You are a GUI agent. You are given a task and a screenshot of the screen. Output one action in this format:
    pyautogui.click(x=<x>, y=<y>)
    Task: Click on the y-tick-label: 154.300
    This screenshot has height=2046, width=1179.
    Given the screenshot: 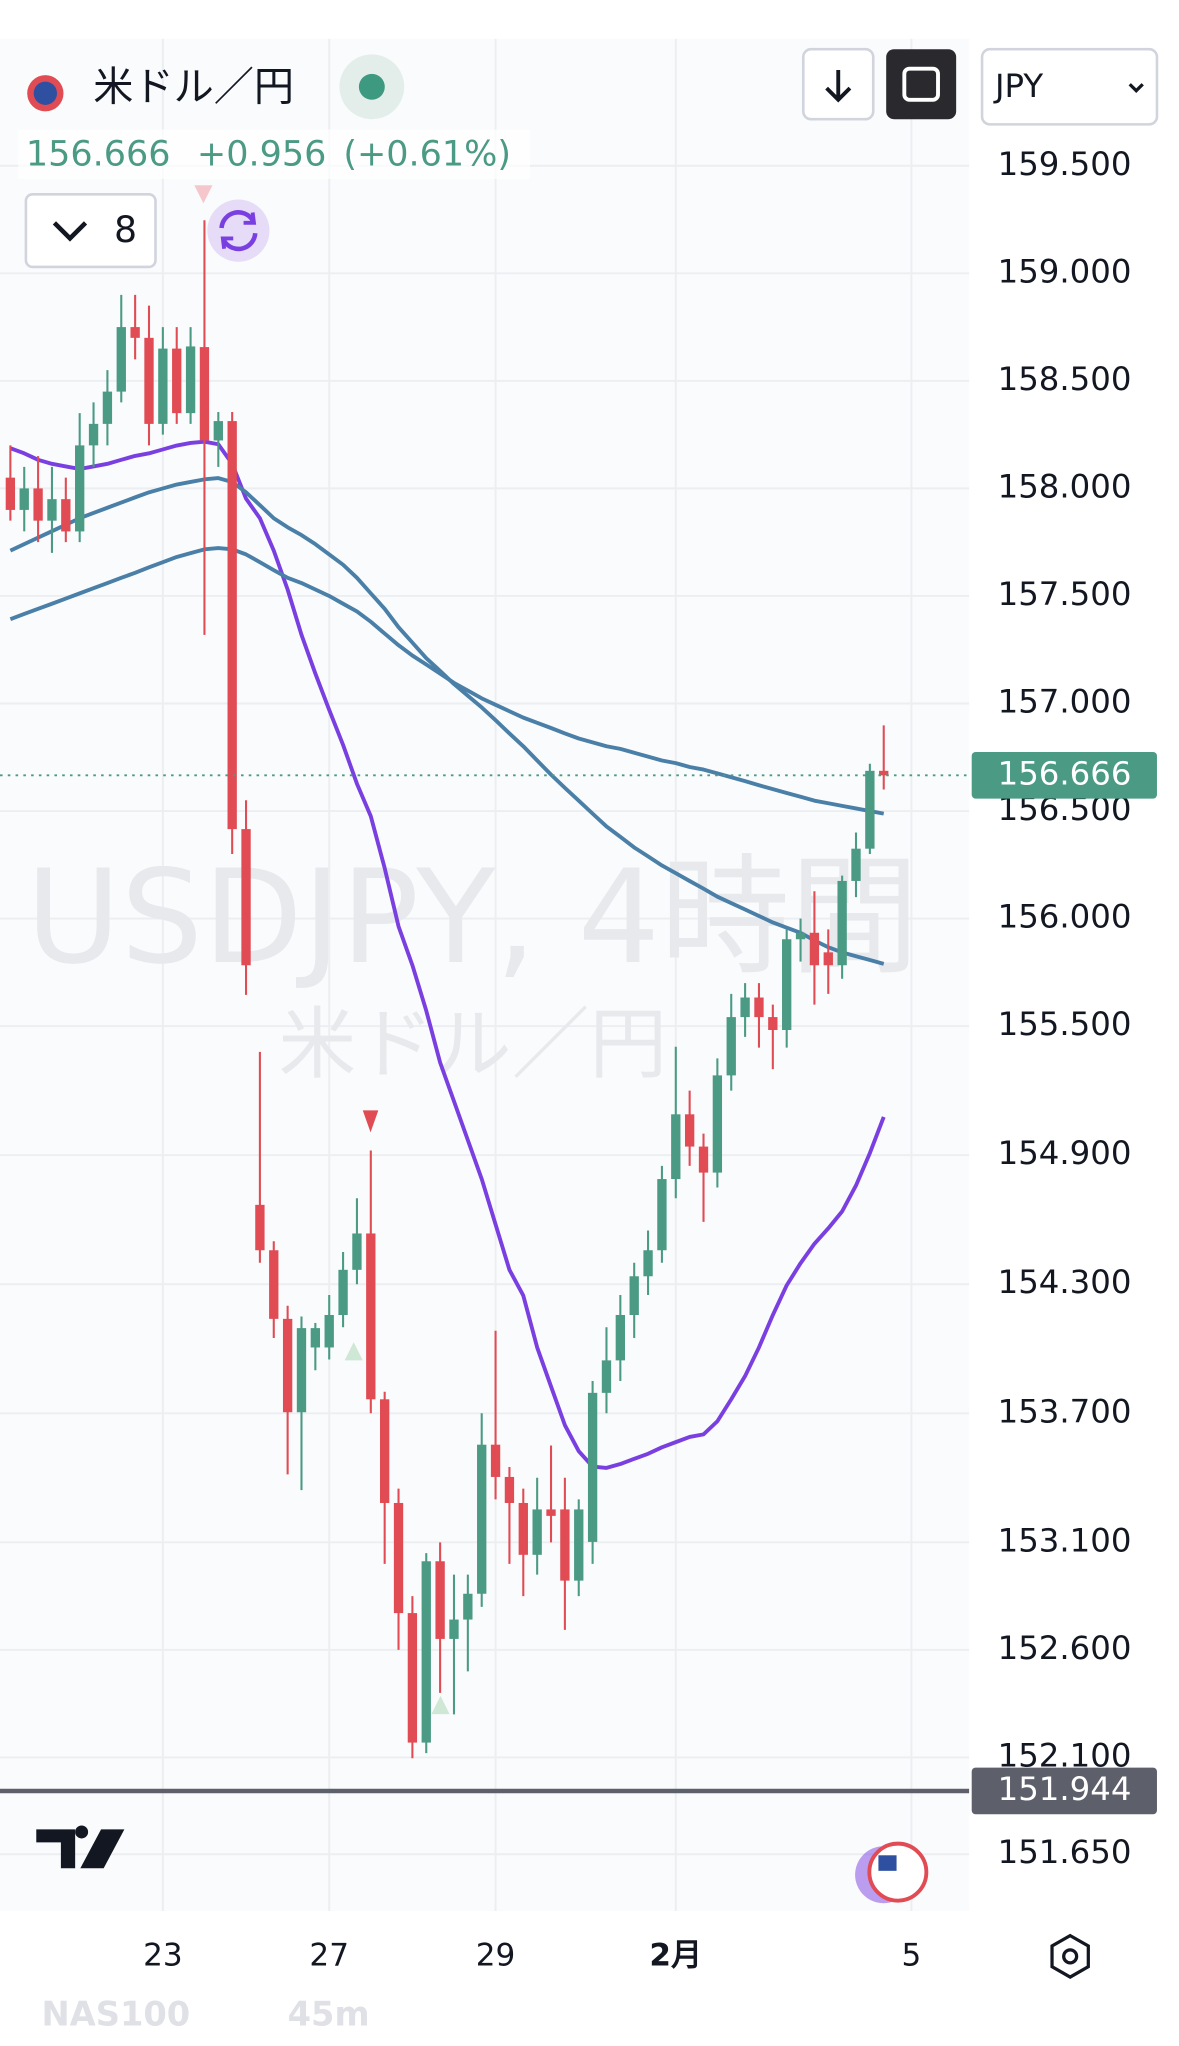 What is the action you would take?
    pyautogui.click(x=1065, y=1282)
    